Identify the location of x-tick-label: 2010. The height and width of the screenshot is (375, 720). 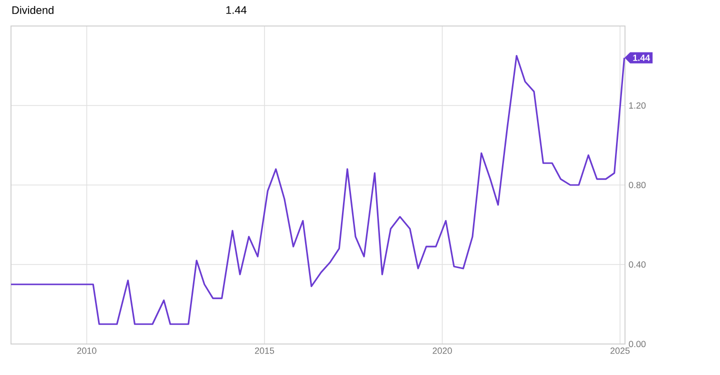
(86, 351).